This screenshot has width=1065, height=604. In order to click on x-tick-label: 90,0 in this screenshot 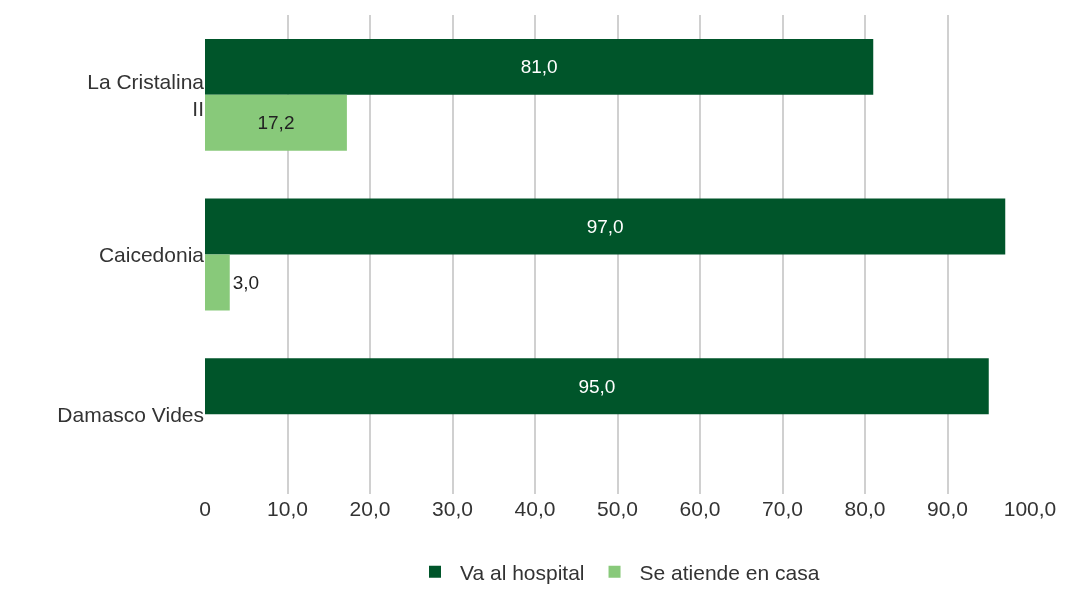, I will do `click(947, 508)`.